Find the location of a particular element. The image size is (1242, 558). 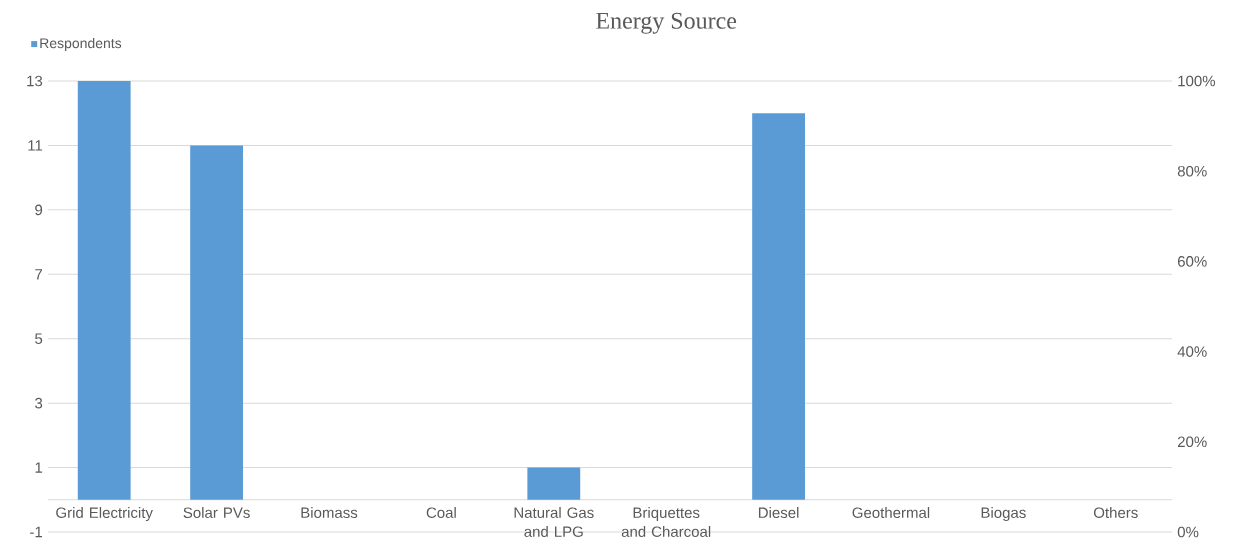

y-tick-label: 3 is located at coordinates (39, 403).